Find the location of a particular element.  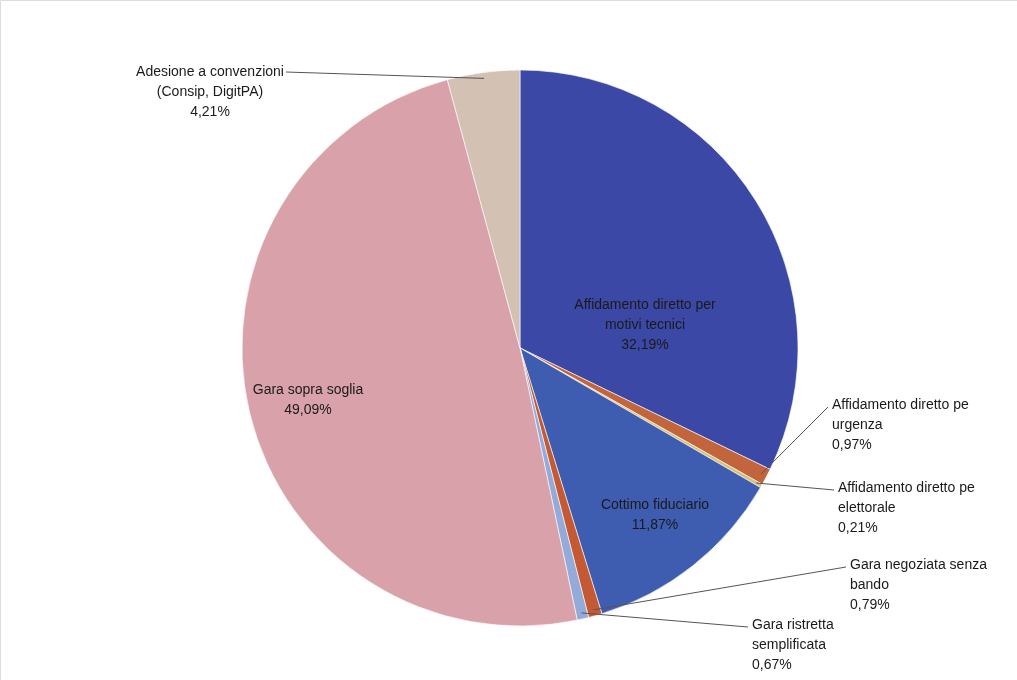

slice-label: Cottimo fiduciario is located at coordinates (655, 504).